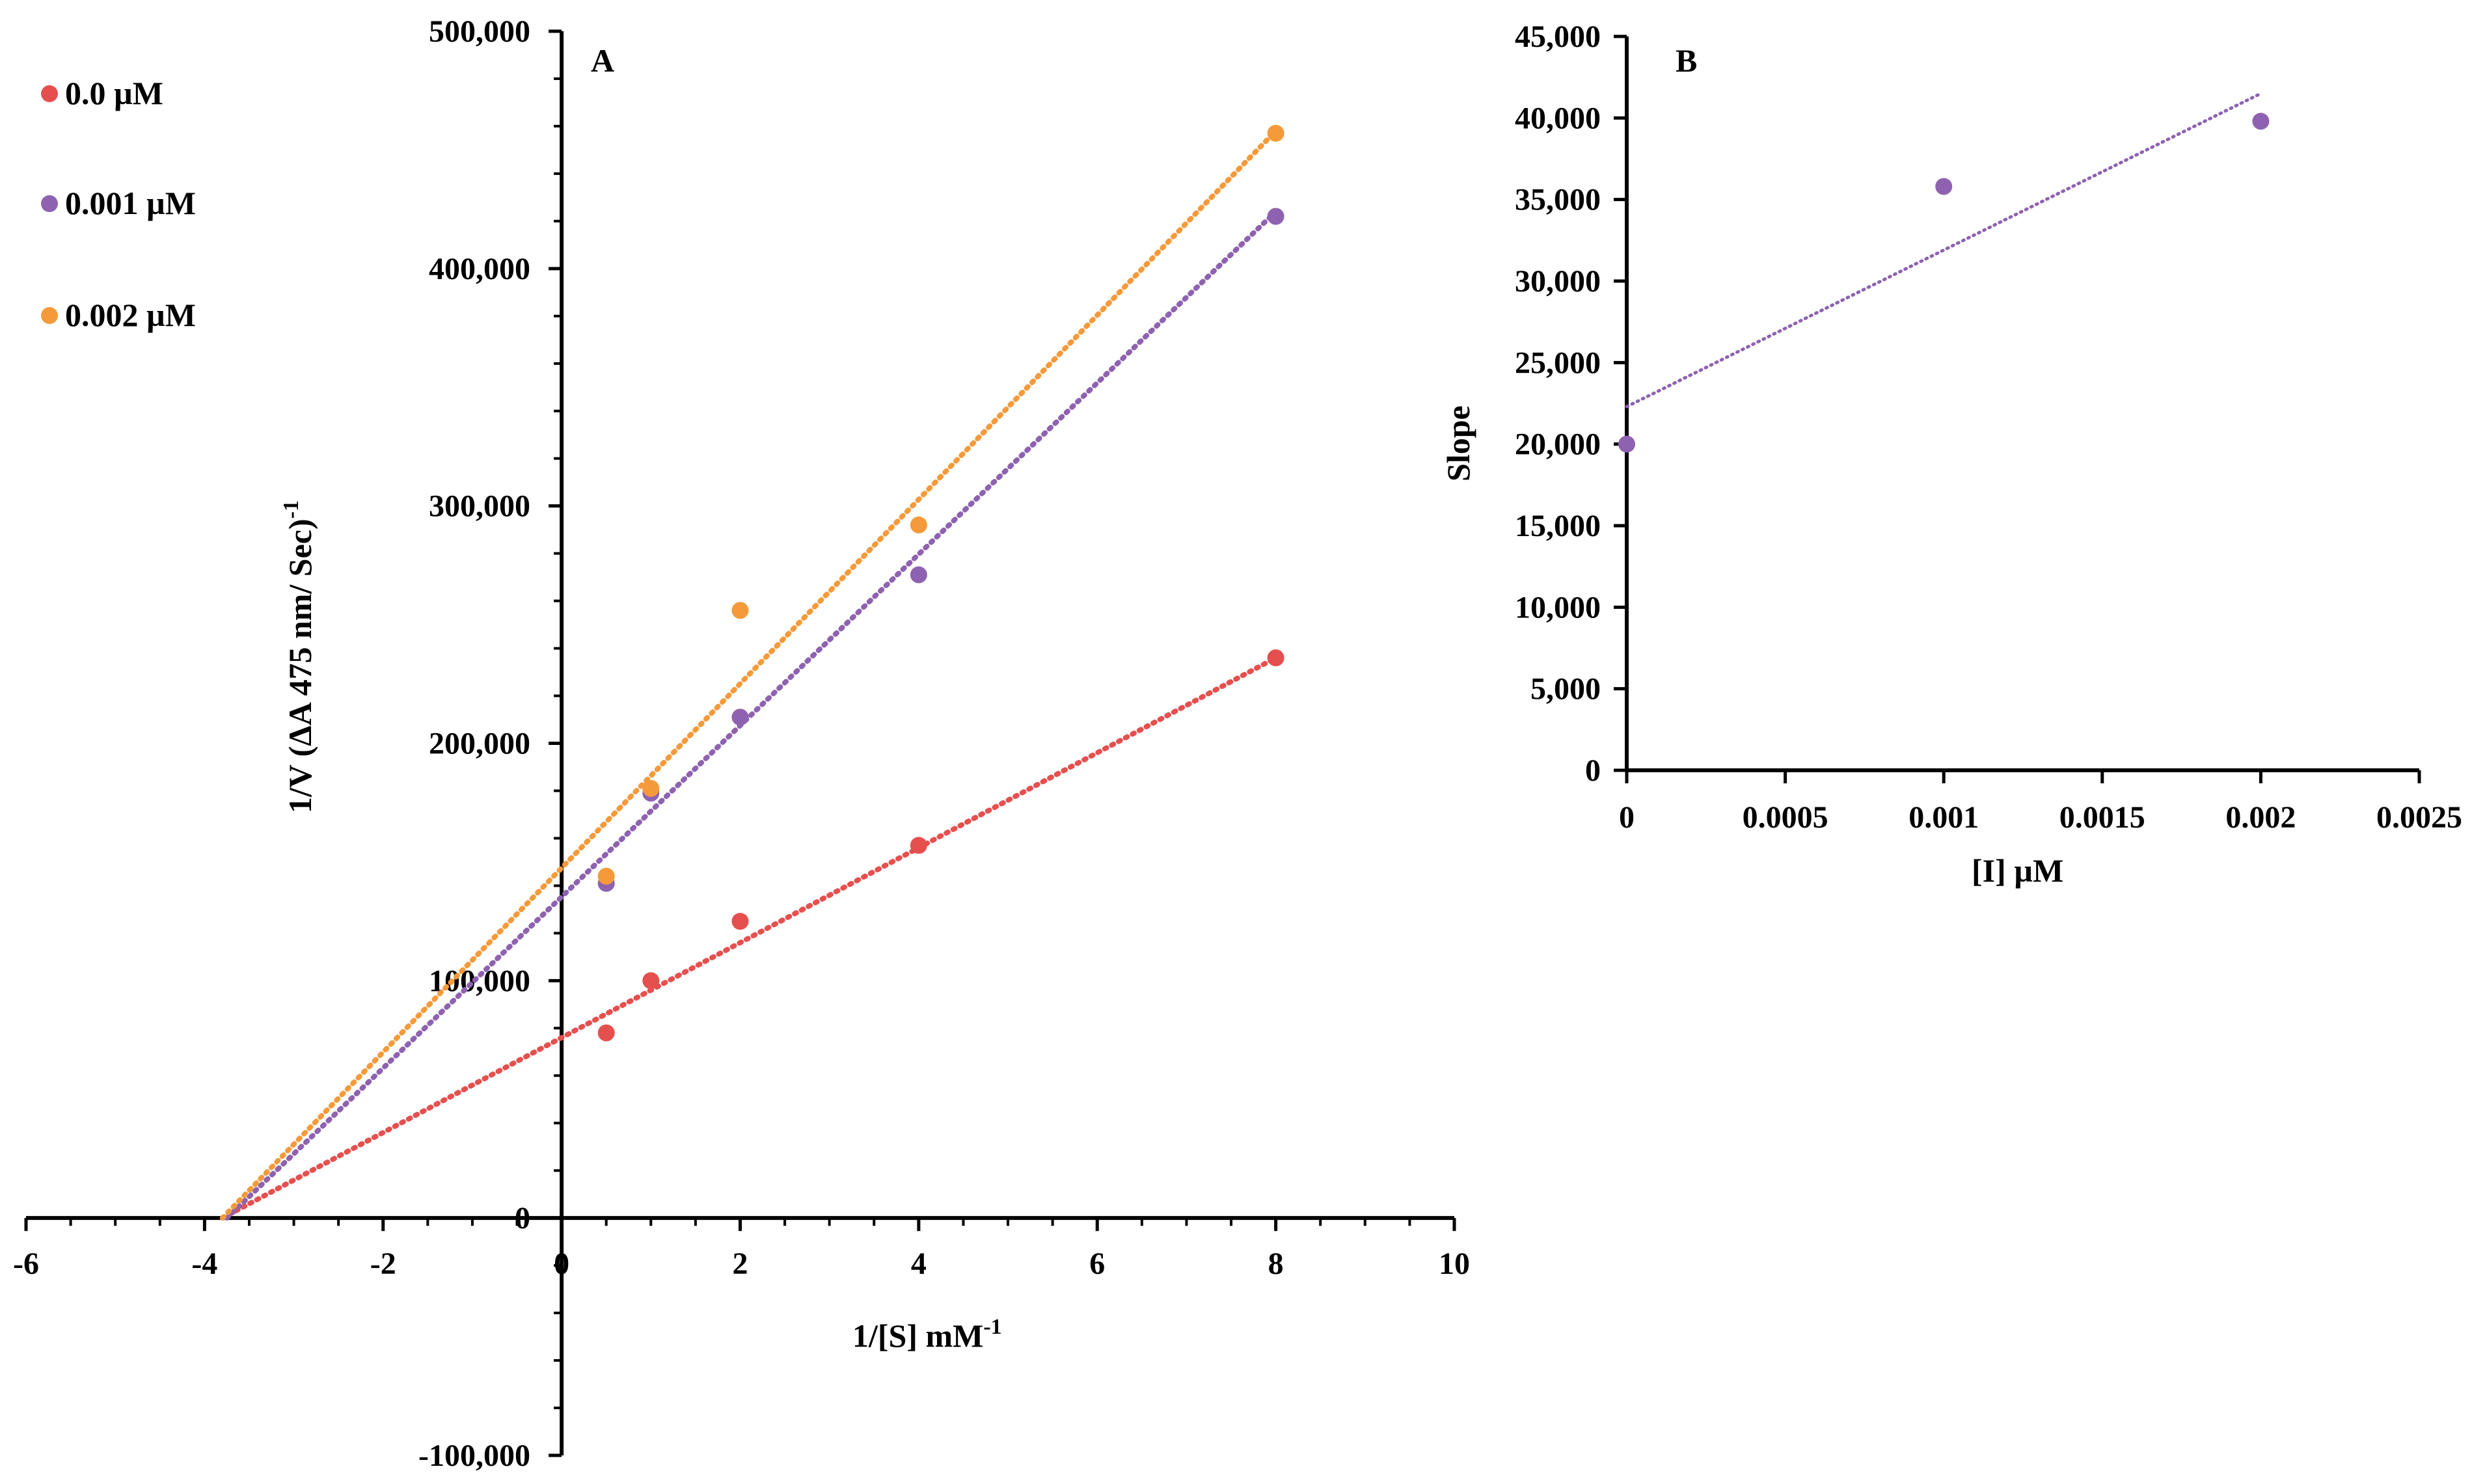  Describe the element at coordinates (479, 506) in the screenshot. I see `y-tick-label: 300,000` at that location.